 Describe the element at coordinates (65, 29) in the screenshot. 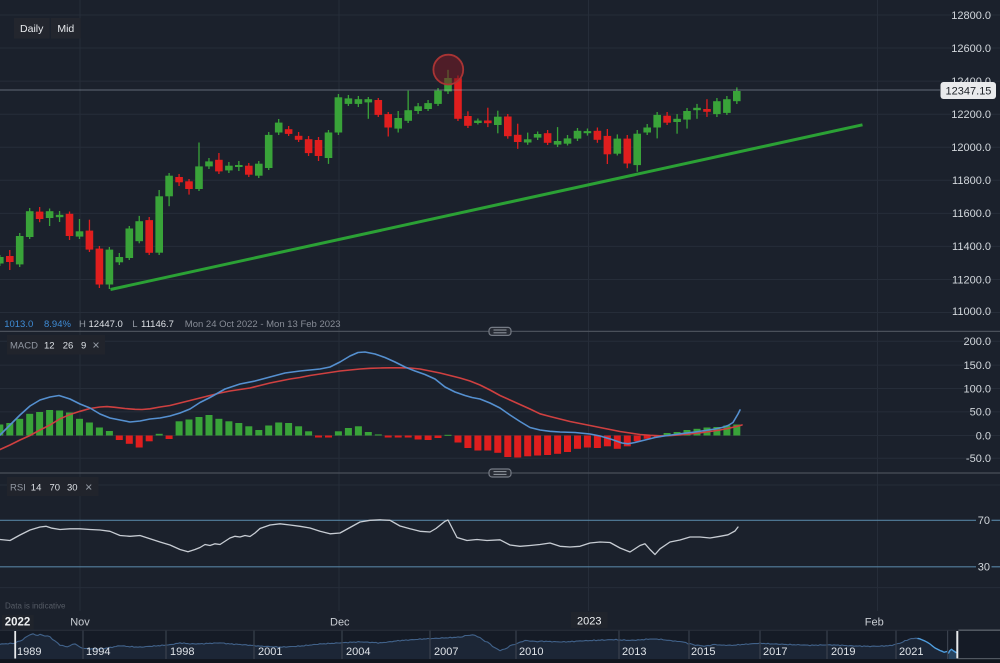

I see `svg-text: Mid` at that location.